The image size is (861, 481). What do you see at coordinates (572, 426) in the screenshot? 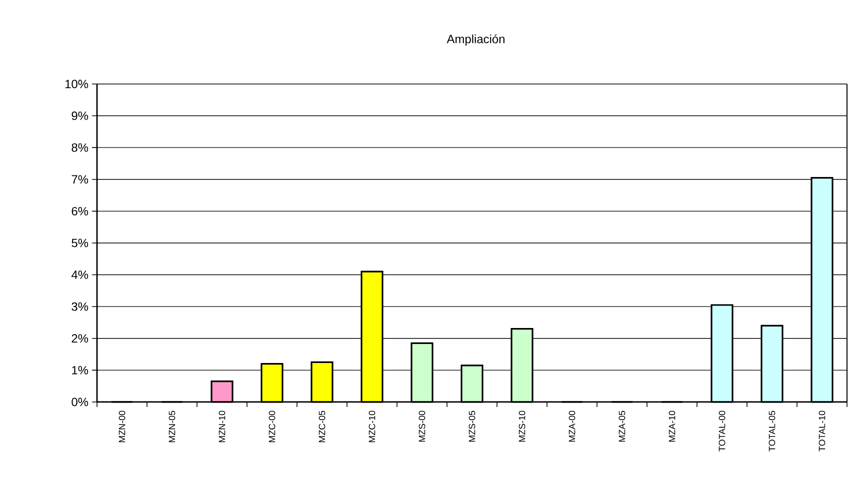
I see `x-tick-label: MZA-00` at bounding box center [572, 426].